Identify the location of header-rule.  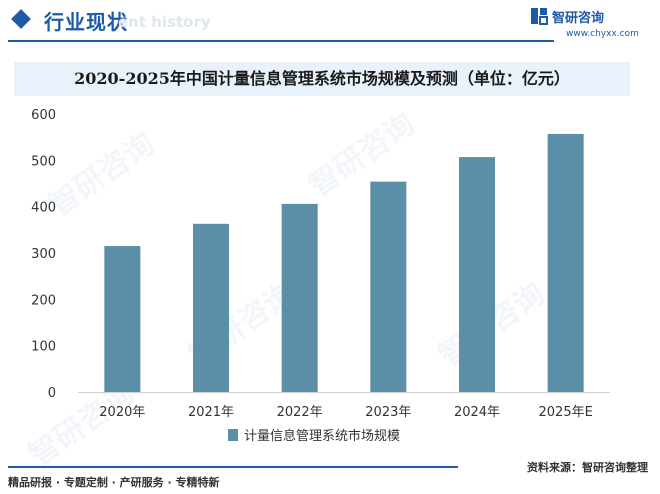
(281, 41).